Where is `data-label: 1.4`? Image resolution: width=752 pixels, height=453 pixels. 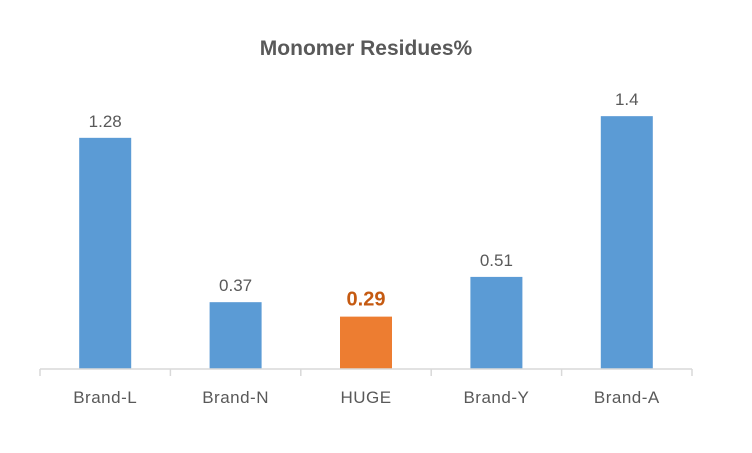
data-label: 1.4 is located at coordinates (627, 99).